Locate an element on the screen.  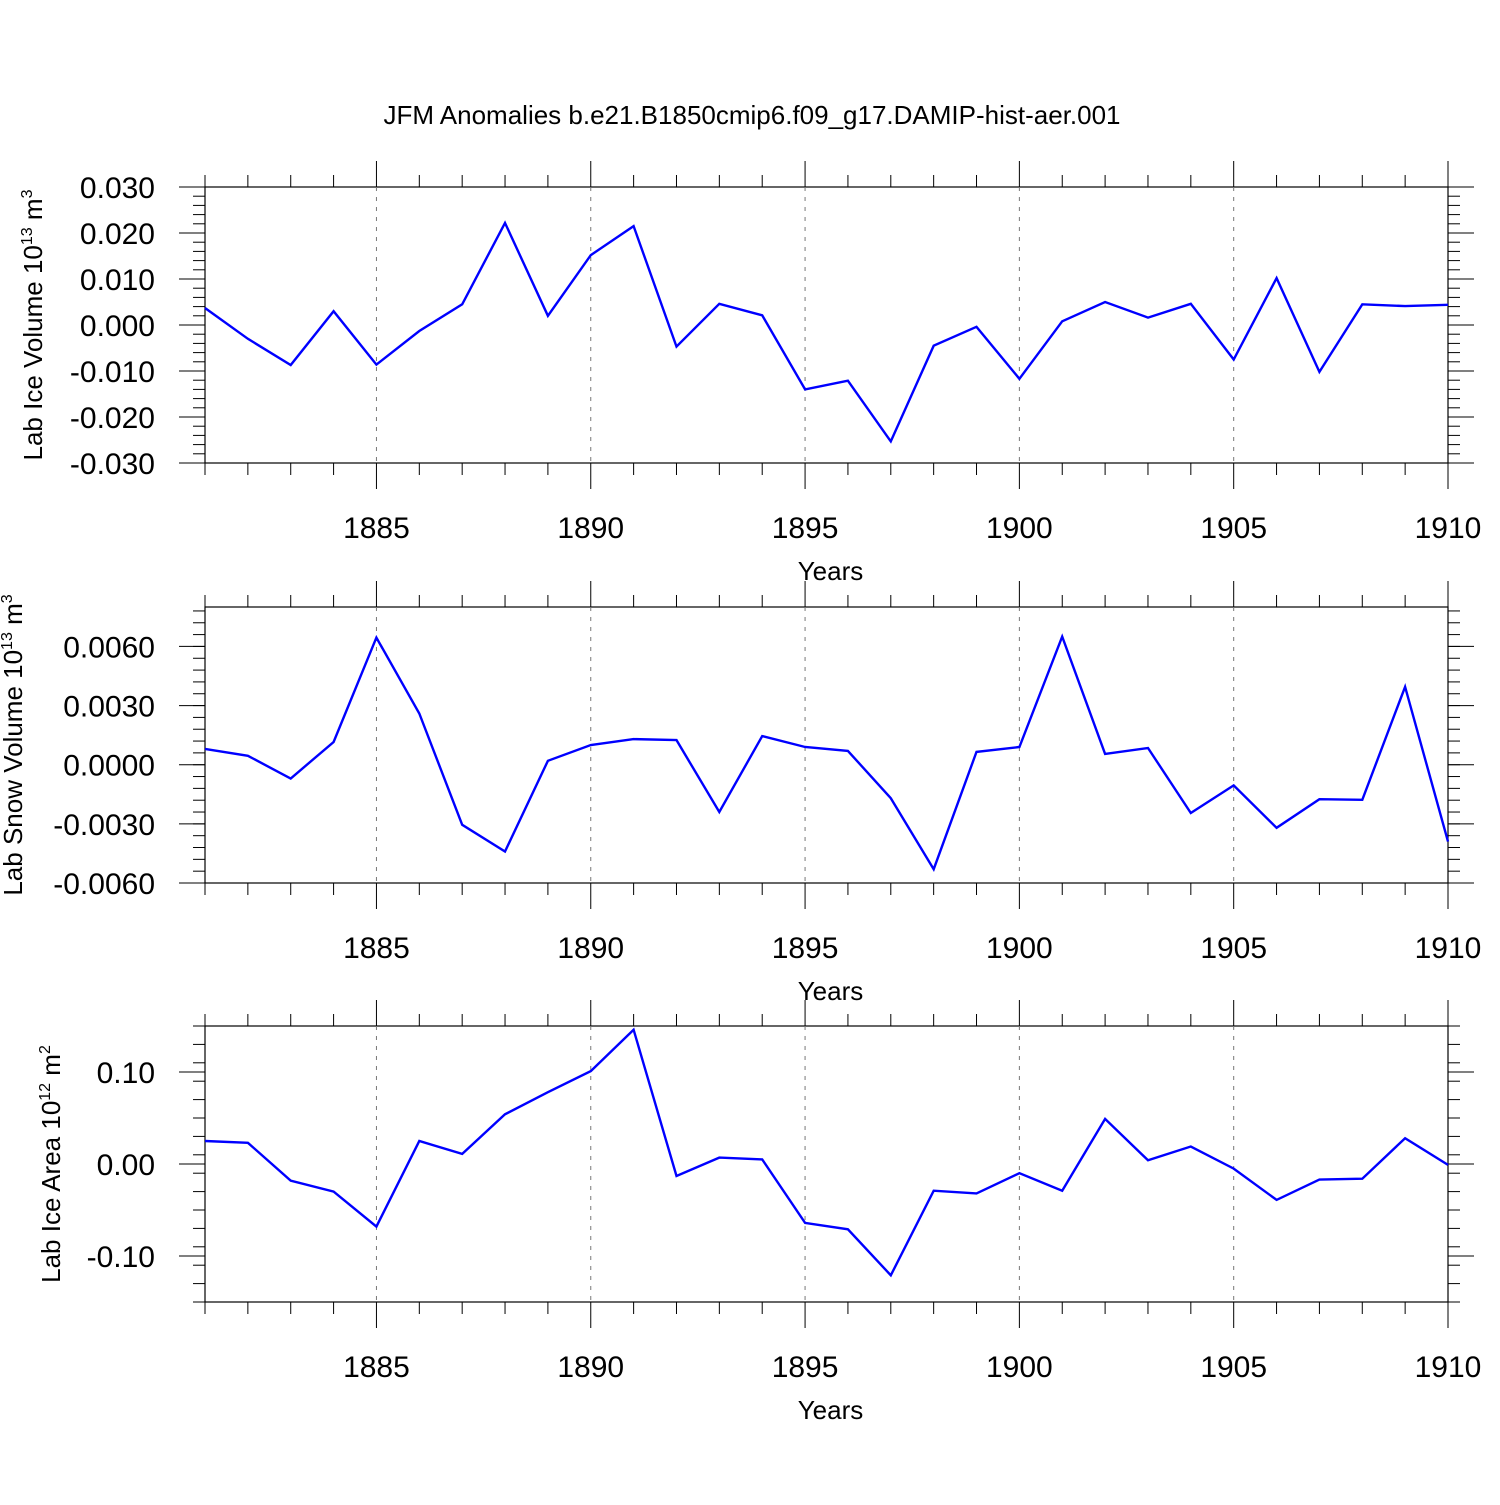
y-axis-title: Lab Snow Volume 1013 m3 is located at coordinates (14, 744).